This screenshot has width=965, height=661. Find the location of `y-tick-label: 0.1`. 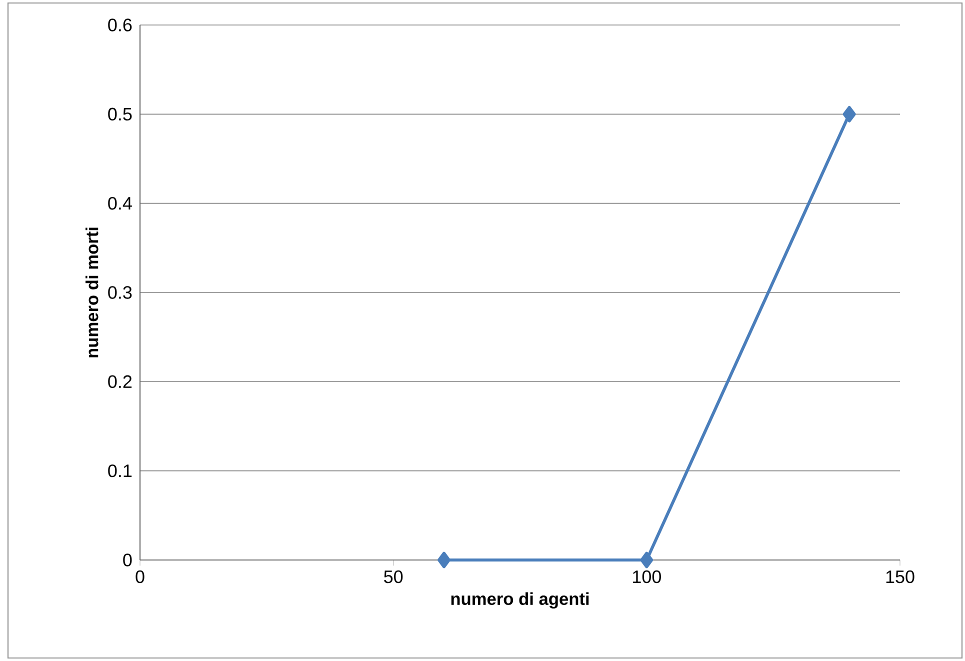

y-tick-label: 0.1 is located at coordinates (120, 471).